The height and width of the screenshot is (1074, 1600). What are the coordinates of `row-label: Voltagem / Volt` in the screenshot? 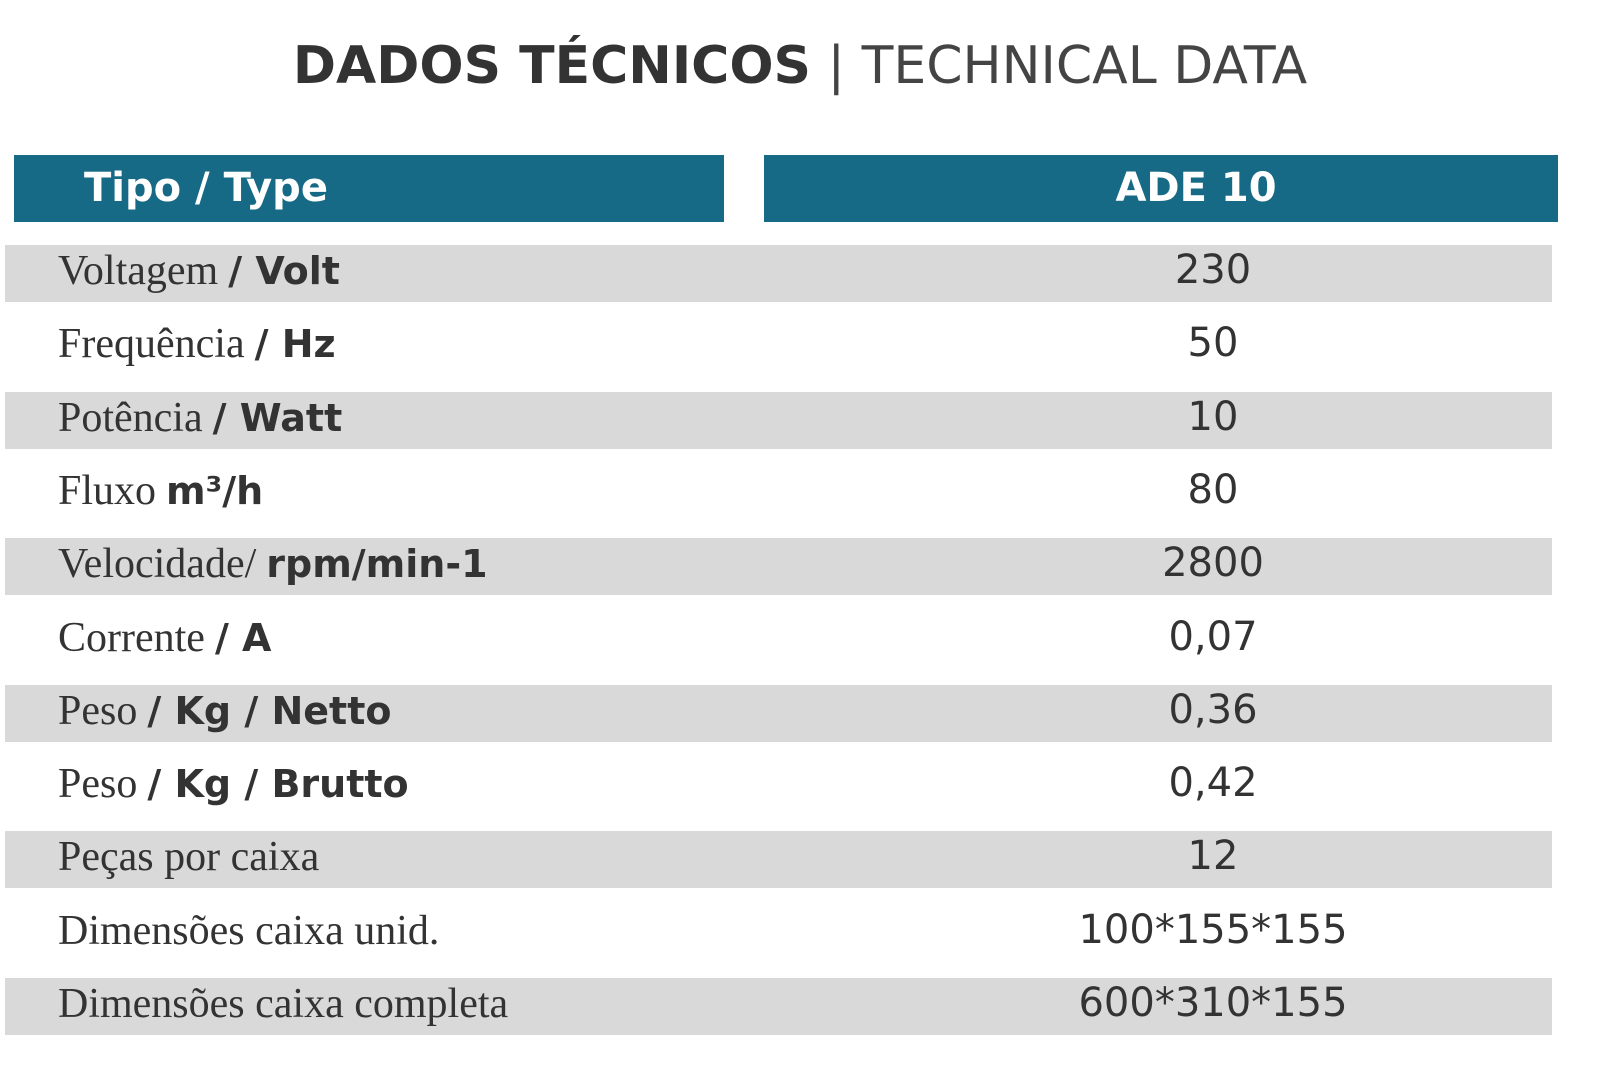 It's located at (199, 271).